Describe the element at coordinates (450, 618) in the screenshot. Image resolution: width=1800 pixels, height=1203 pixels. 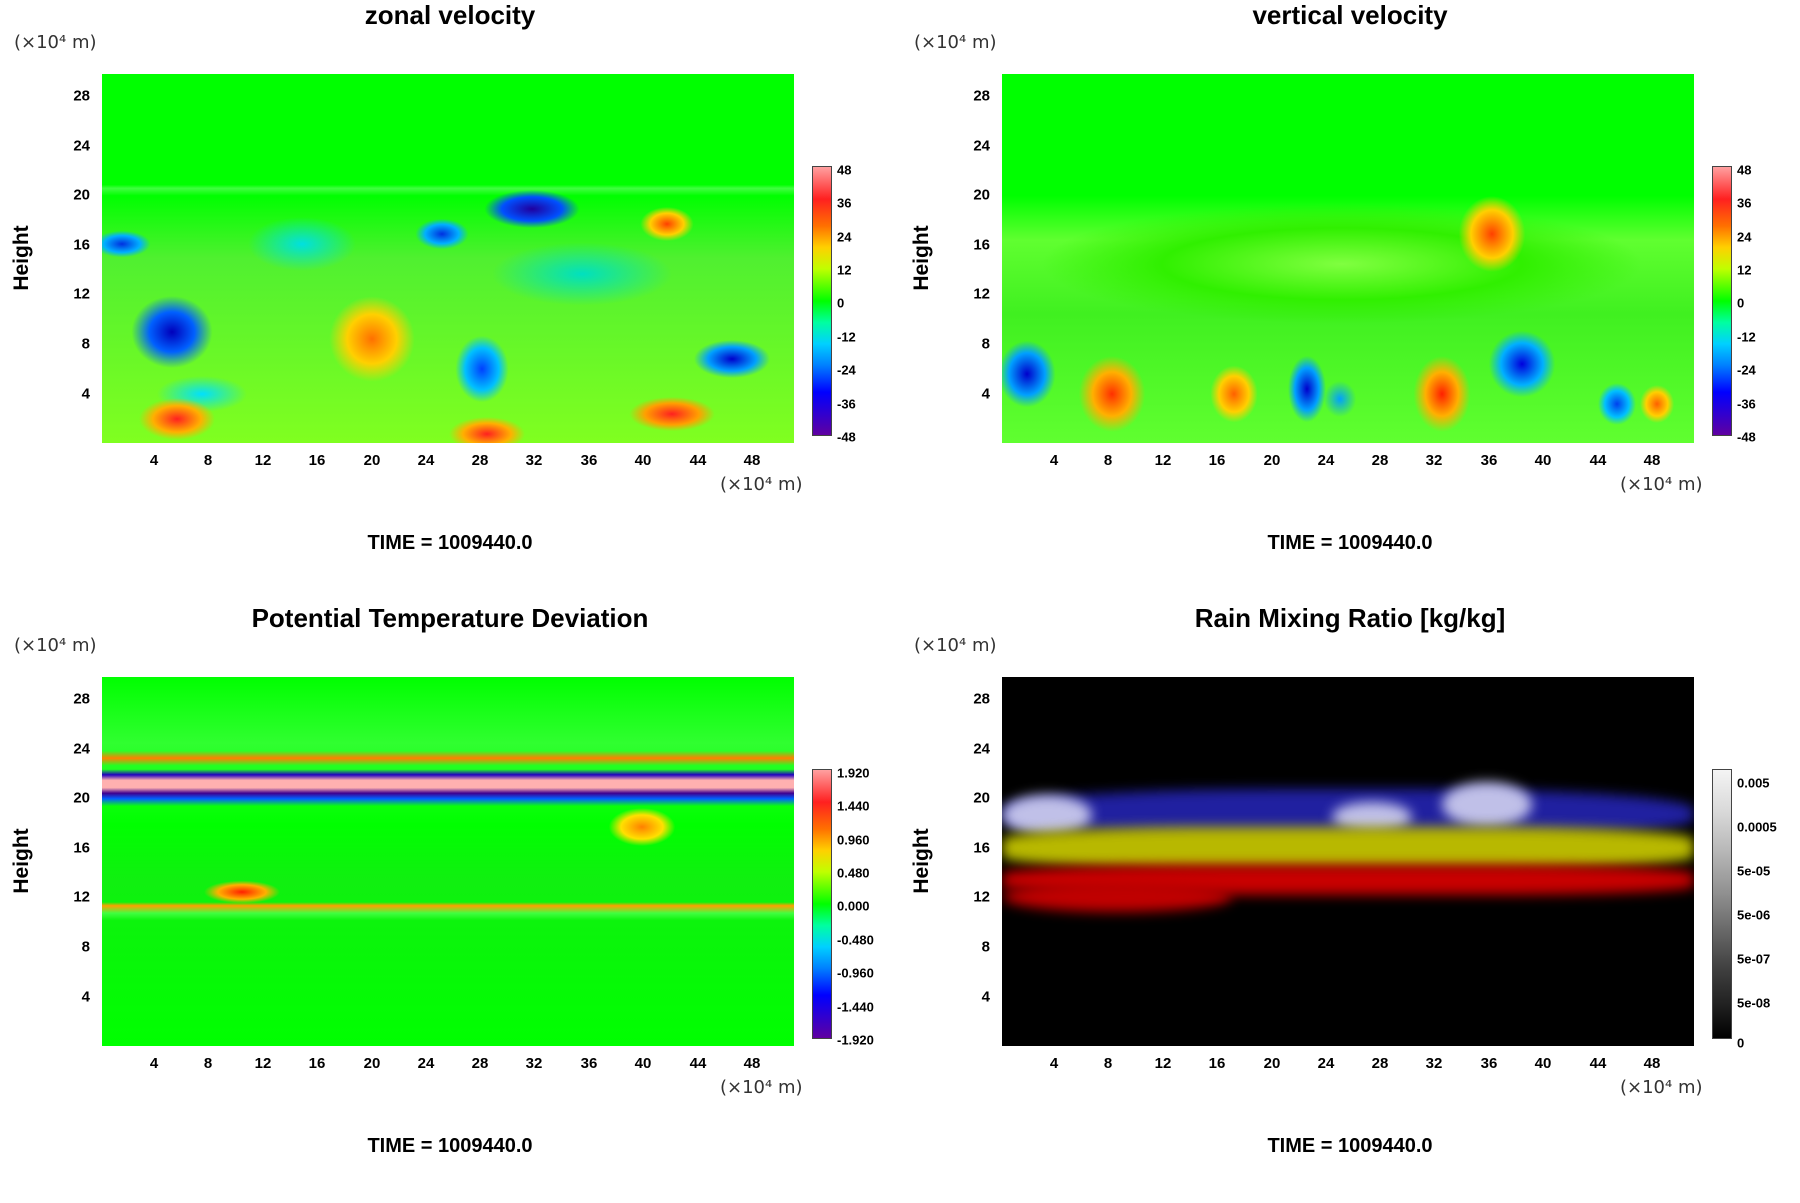
I see `chart-title: Potential Temperature Deviation` at that location.